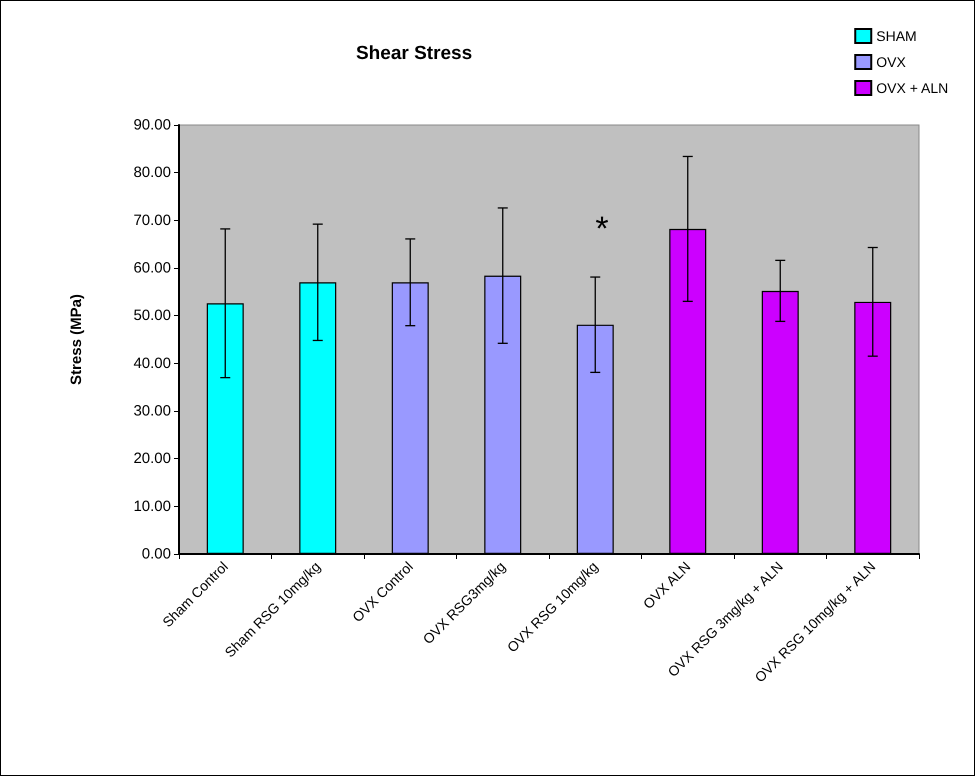 This screenshot has width=975, height=776. What do you see at coordinates (152, 411) in the screenshot?
I see `y-tick-label: 30.00` at bounding box center [152, 411].